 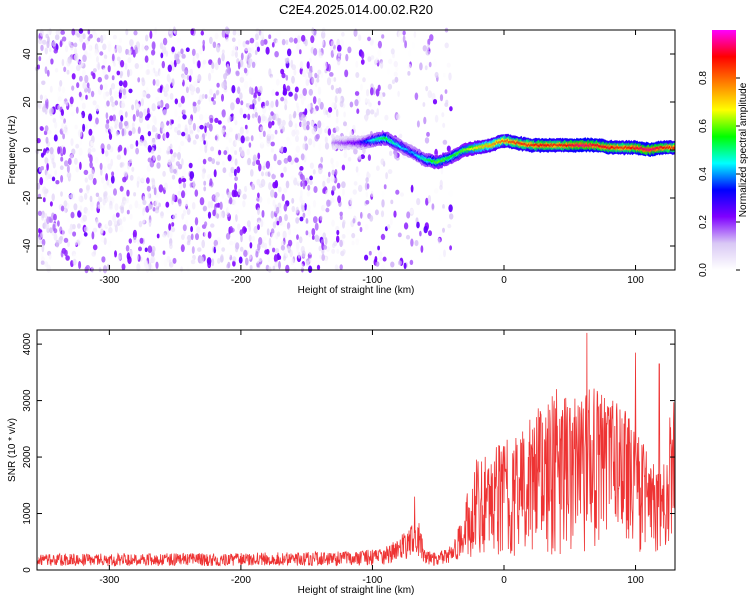 I want to click on colorbar-tick-label: 0.4, so click(x=703, y=174).